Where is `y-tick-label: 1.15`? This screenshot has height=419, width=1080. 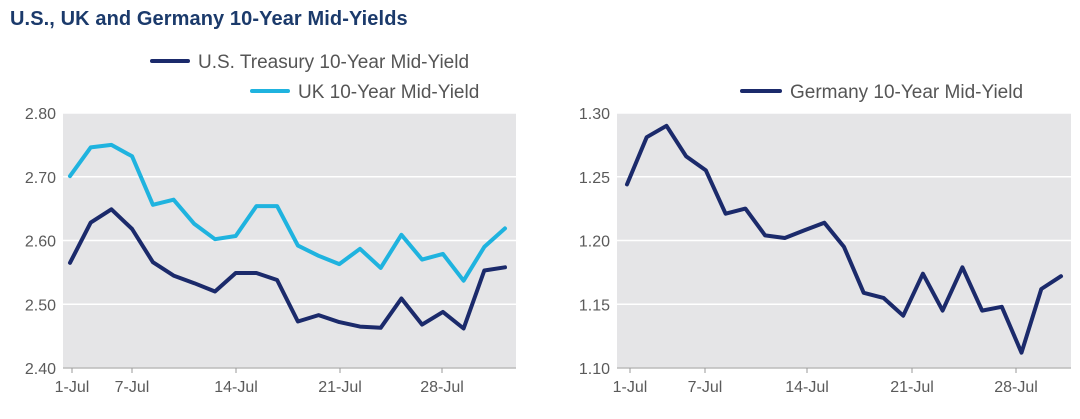
y-tick-label: 1.15 is located at coordinates (594, 305).